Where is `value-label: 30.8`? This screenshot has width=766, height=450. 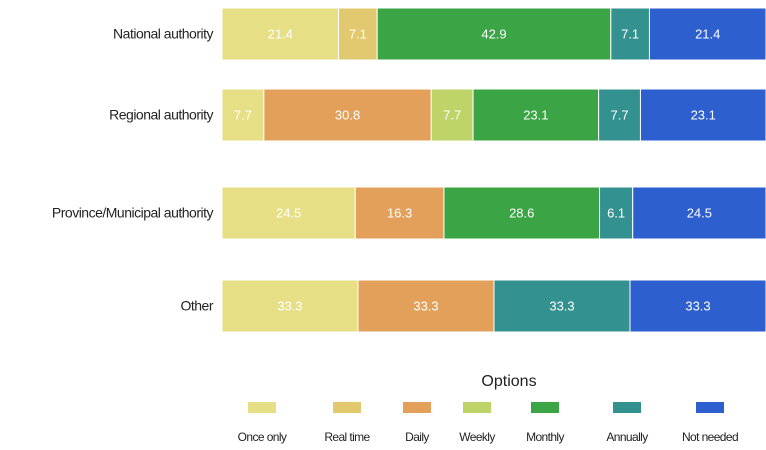
value-label: 30.8 is located at coordinates (347, 114).